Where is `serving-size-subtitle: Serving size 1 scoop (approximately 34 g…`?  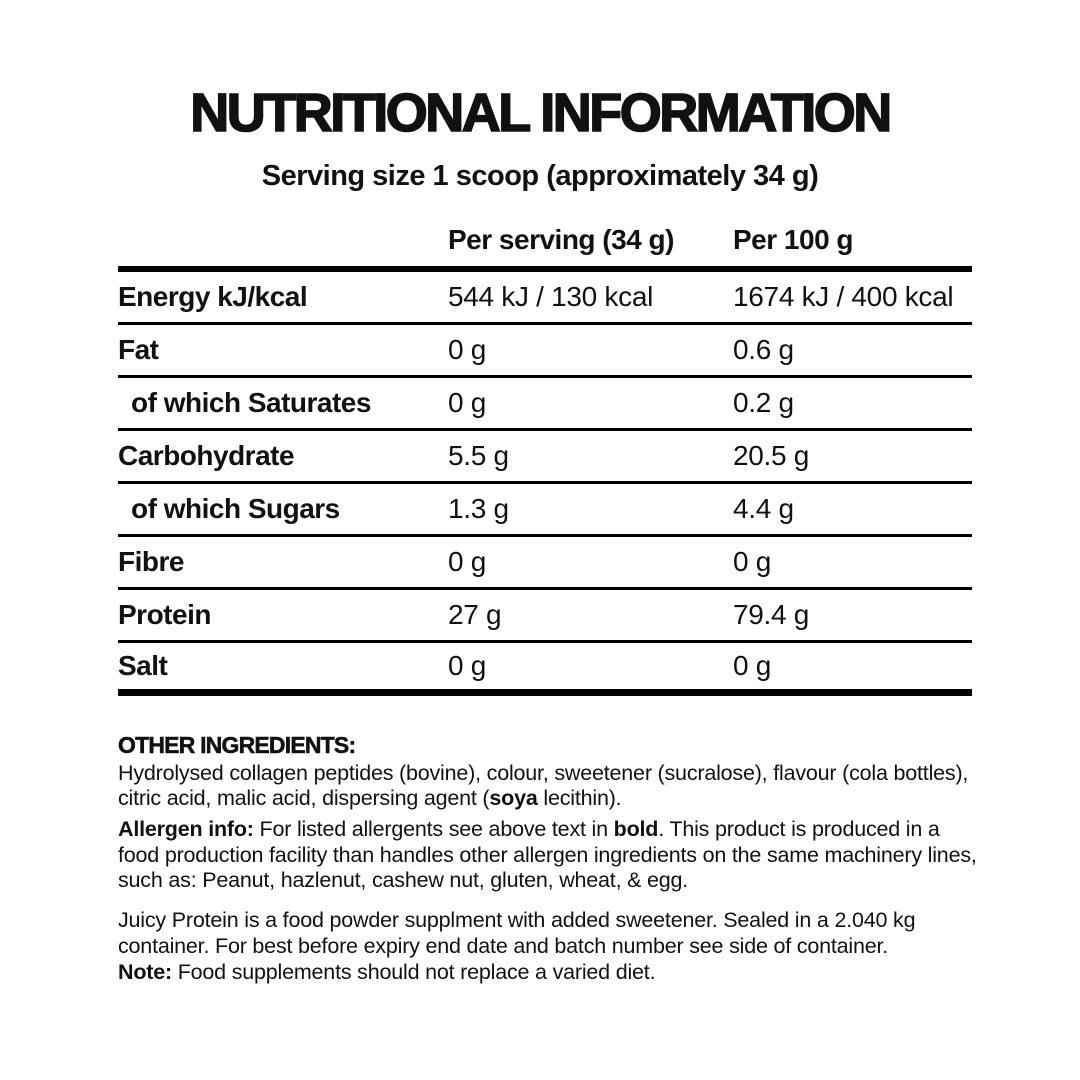
serving-size-subtitle: Serving size 1 scoop (approximately 34 g… is located at coordinates (540, 176).